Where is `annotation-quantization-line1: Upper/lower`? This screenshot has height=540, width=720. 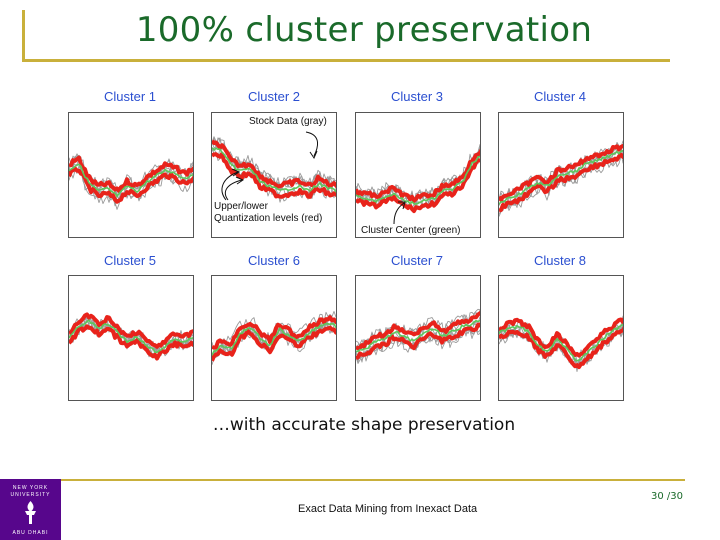
annotation-quantization-line1: Upper/lower is located at coordinates (241, 206).